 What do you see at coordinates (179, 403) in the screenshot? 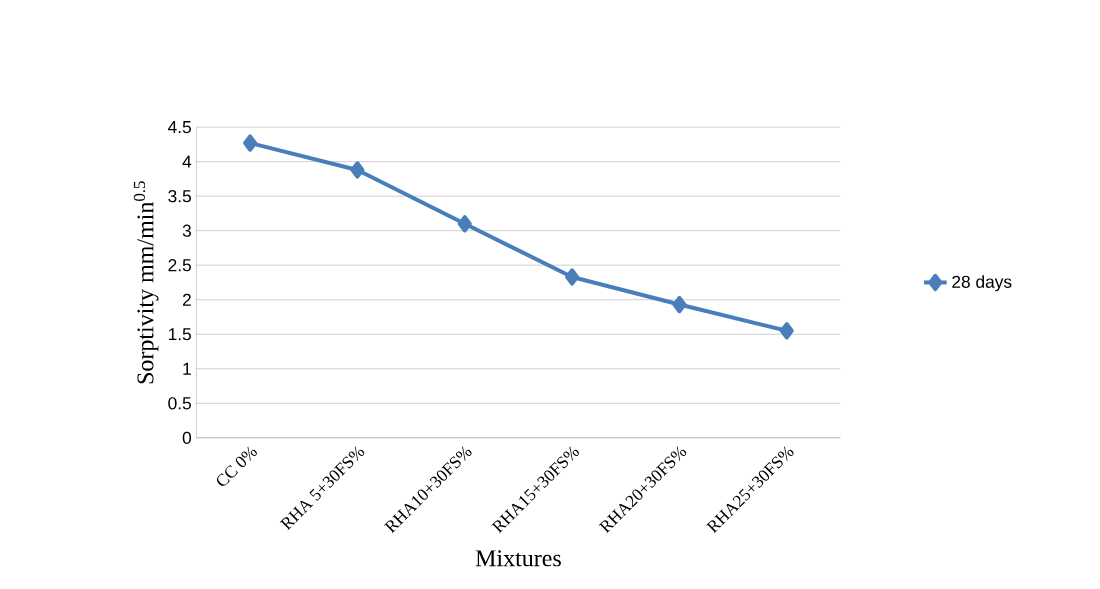
I see `y-tick-label: 0.5` at bounding box center [179, 403].